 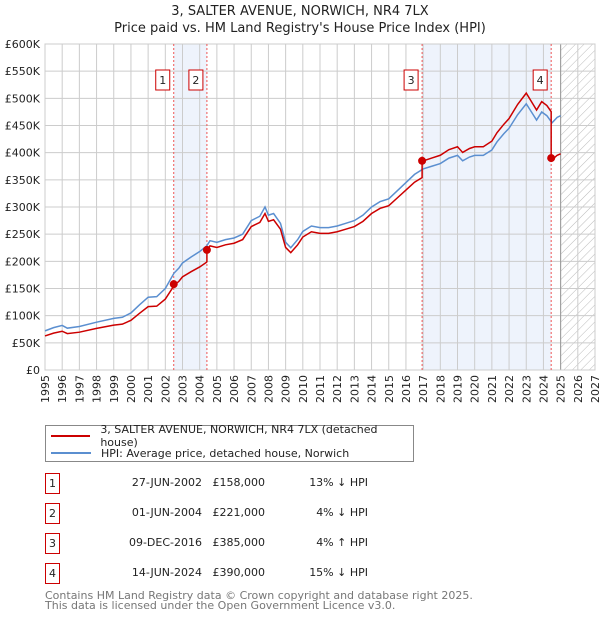 I want to click on y-tick-label: £0, so click(x=33, y=370).